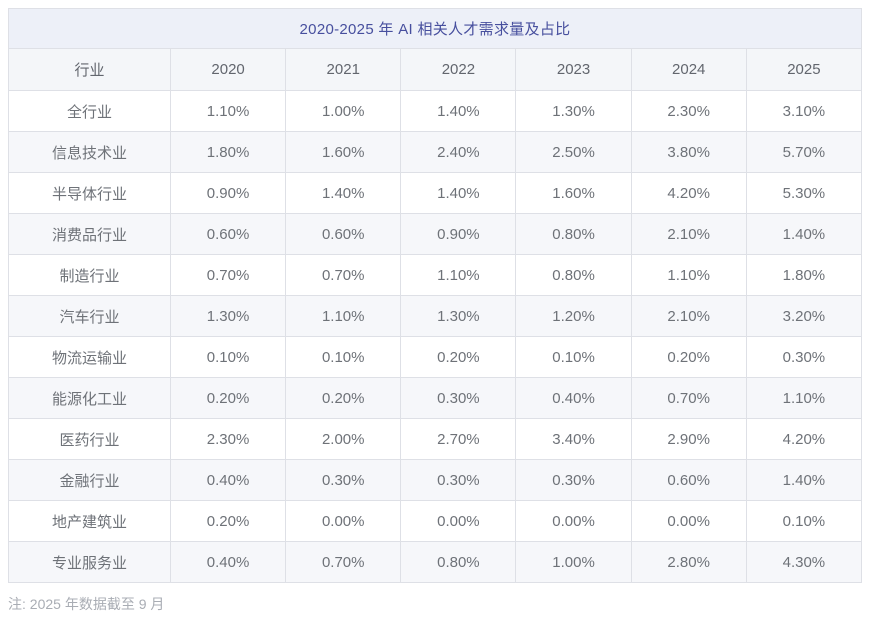  What do you see at coordinates (573, 152) in the screenshot?
I see `value-cell: 2.50%` at bounding box center [573, 152].